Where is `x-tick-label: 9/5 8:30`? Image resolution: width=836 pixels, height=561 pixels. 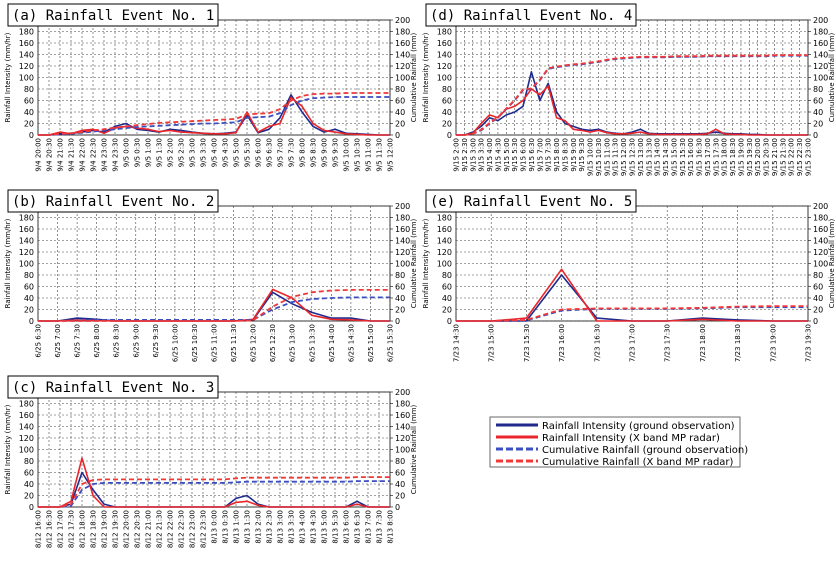 x-tick-label: 9/5 8:30 is located at coordinates (314, 152).